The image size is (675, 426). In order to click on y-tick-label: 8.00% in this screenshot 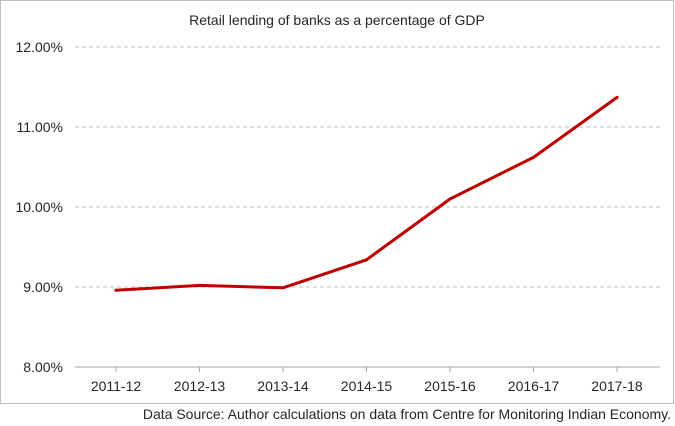, I will do `click(43, 367)`.